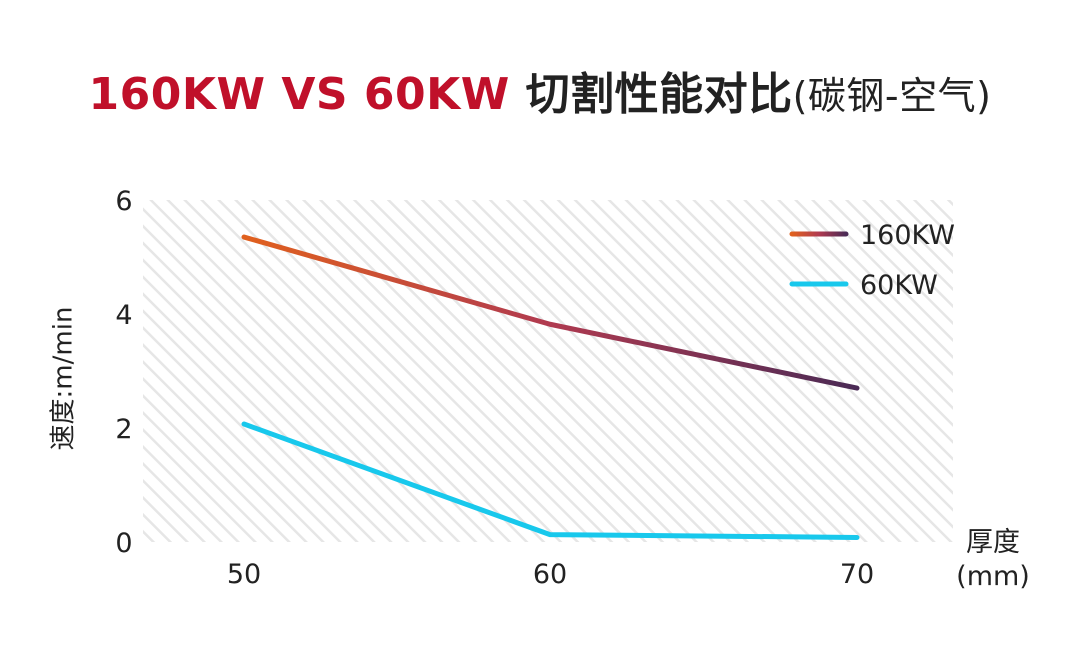 Image resolution: width=1080 pixels, height=653 pixels. I want to click on legend-label: 60KW, so click(899, 285).